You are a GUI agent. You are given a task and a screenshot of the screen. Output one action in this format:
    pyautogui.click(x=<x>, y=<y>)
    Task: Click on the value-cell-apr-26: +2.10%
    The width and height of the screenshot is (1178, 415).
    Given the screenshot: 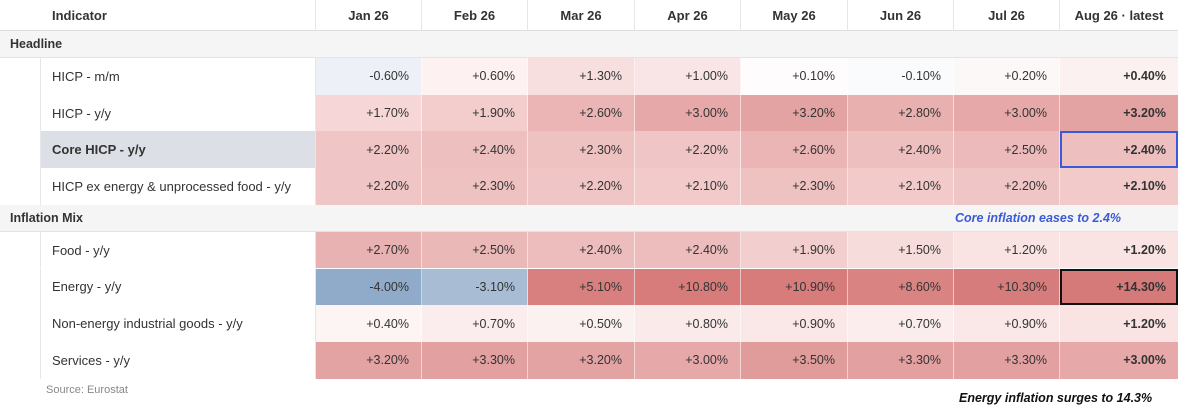 What is the action you would take?
    pyautogui.click(x=688, y=186)
    